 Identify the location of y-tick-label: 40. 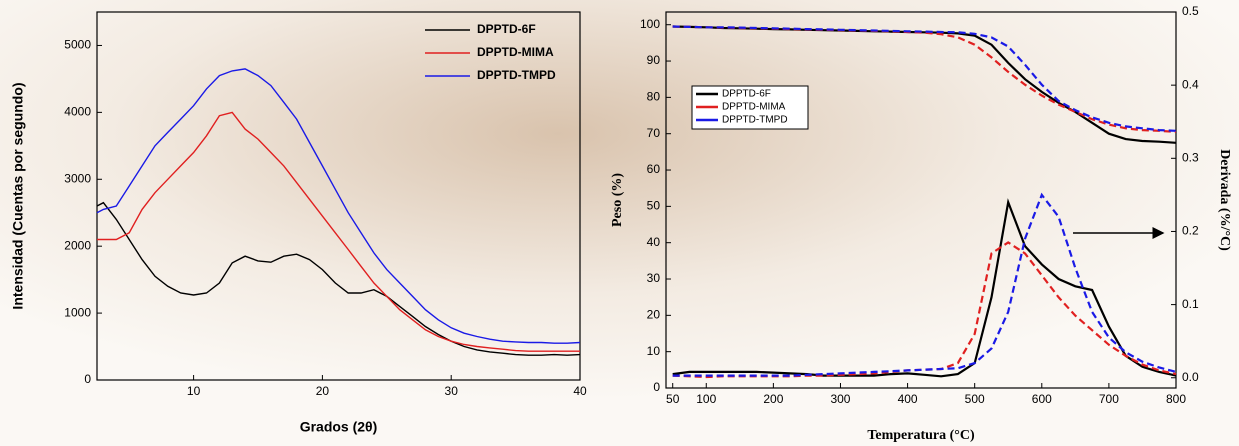
(654, 242).